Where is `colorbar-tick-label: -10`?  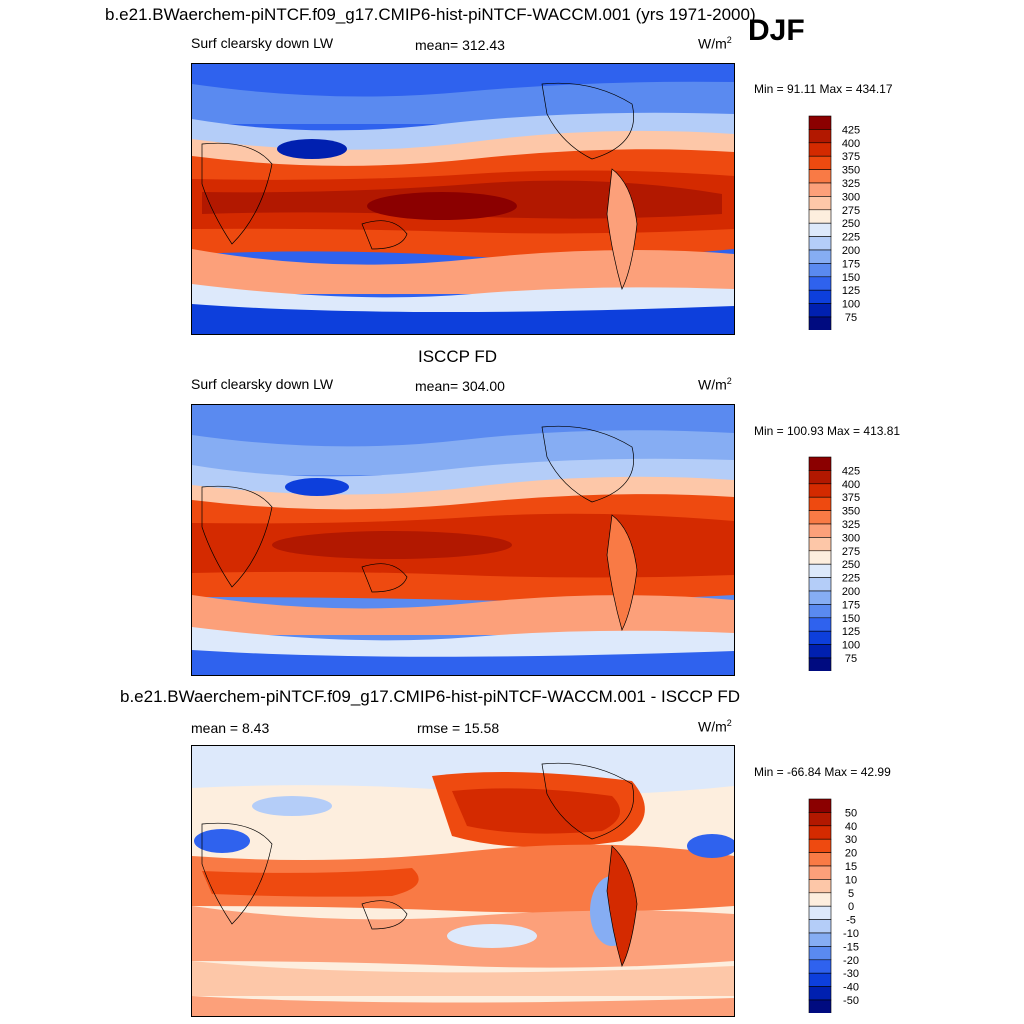 colorbar-tick-label: -10 is located at coordinates (851, 934).